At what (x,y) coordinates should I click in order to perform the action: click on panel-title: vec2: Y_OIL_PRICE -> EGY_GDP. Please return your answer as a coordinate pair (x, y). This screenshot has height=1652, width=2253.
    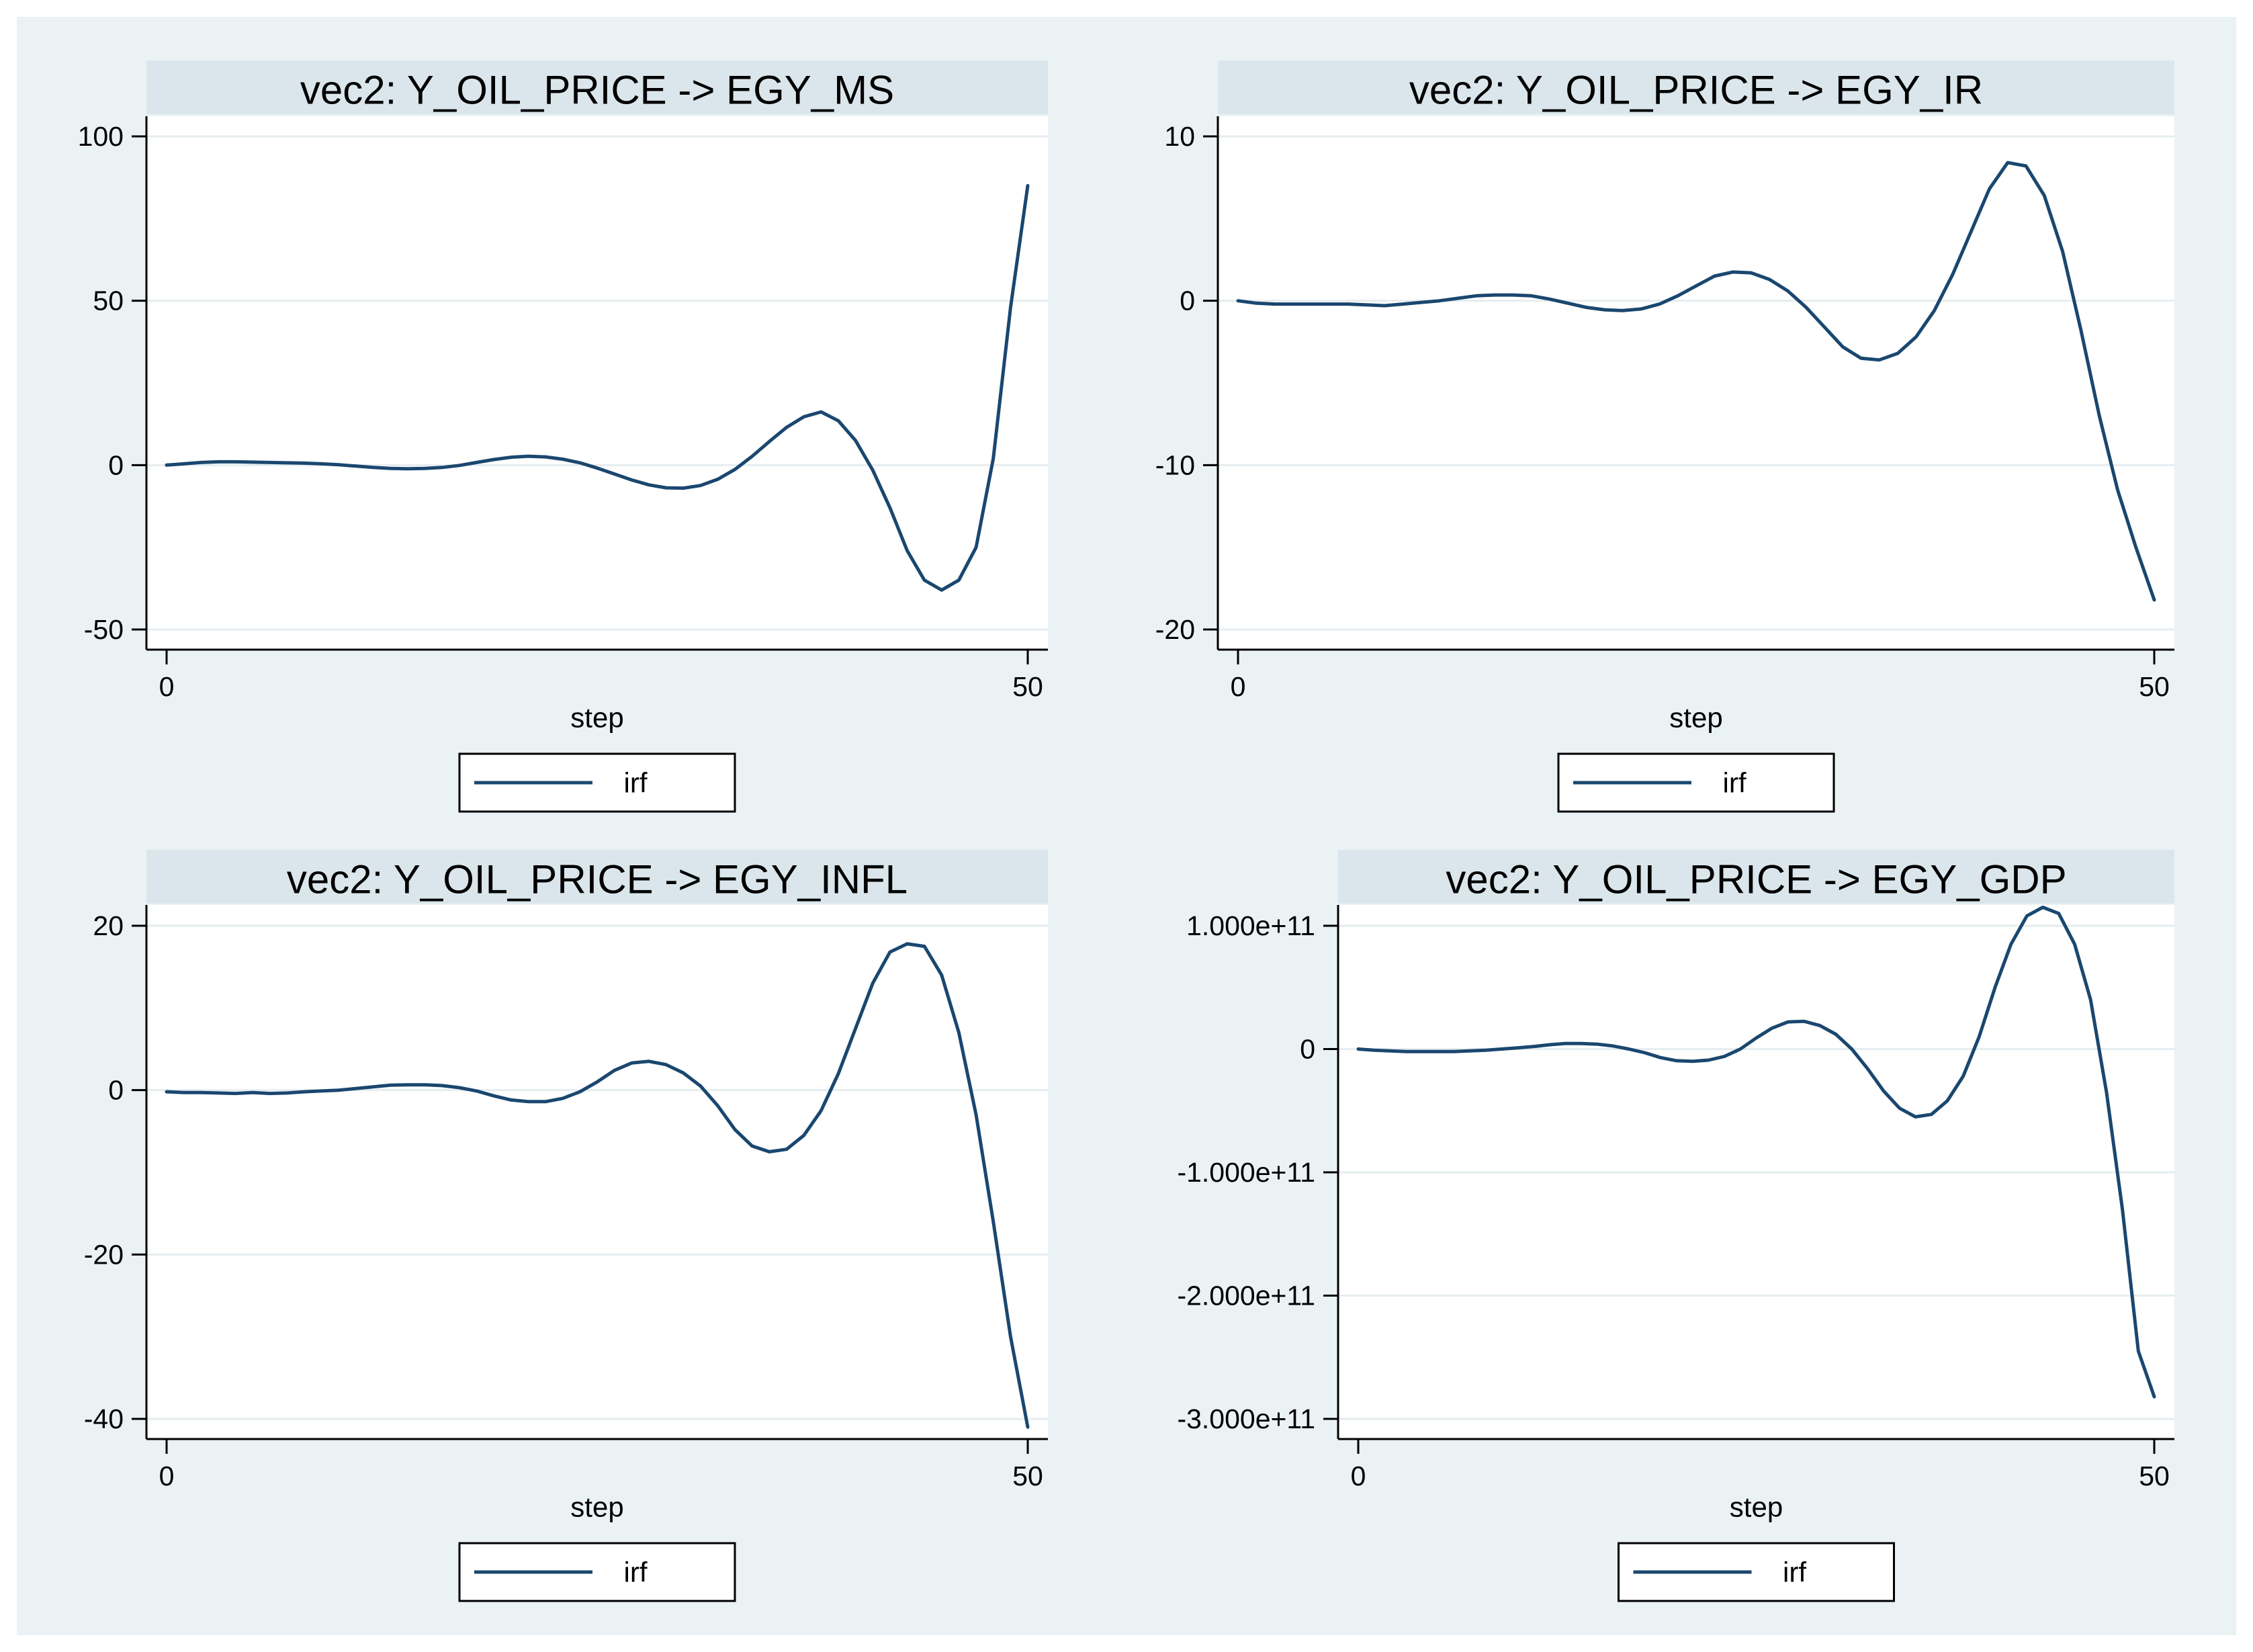
    Looking at the image, I should click on (1756, 879).